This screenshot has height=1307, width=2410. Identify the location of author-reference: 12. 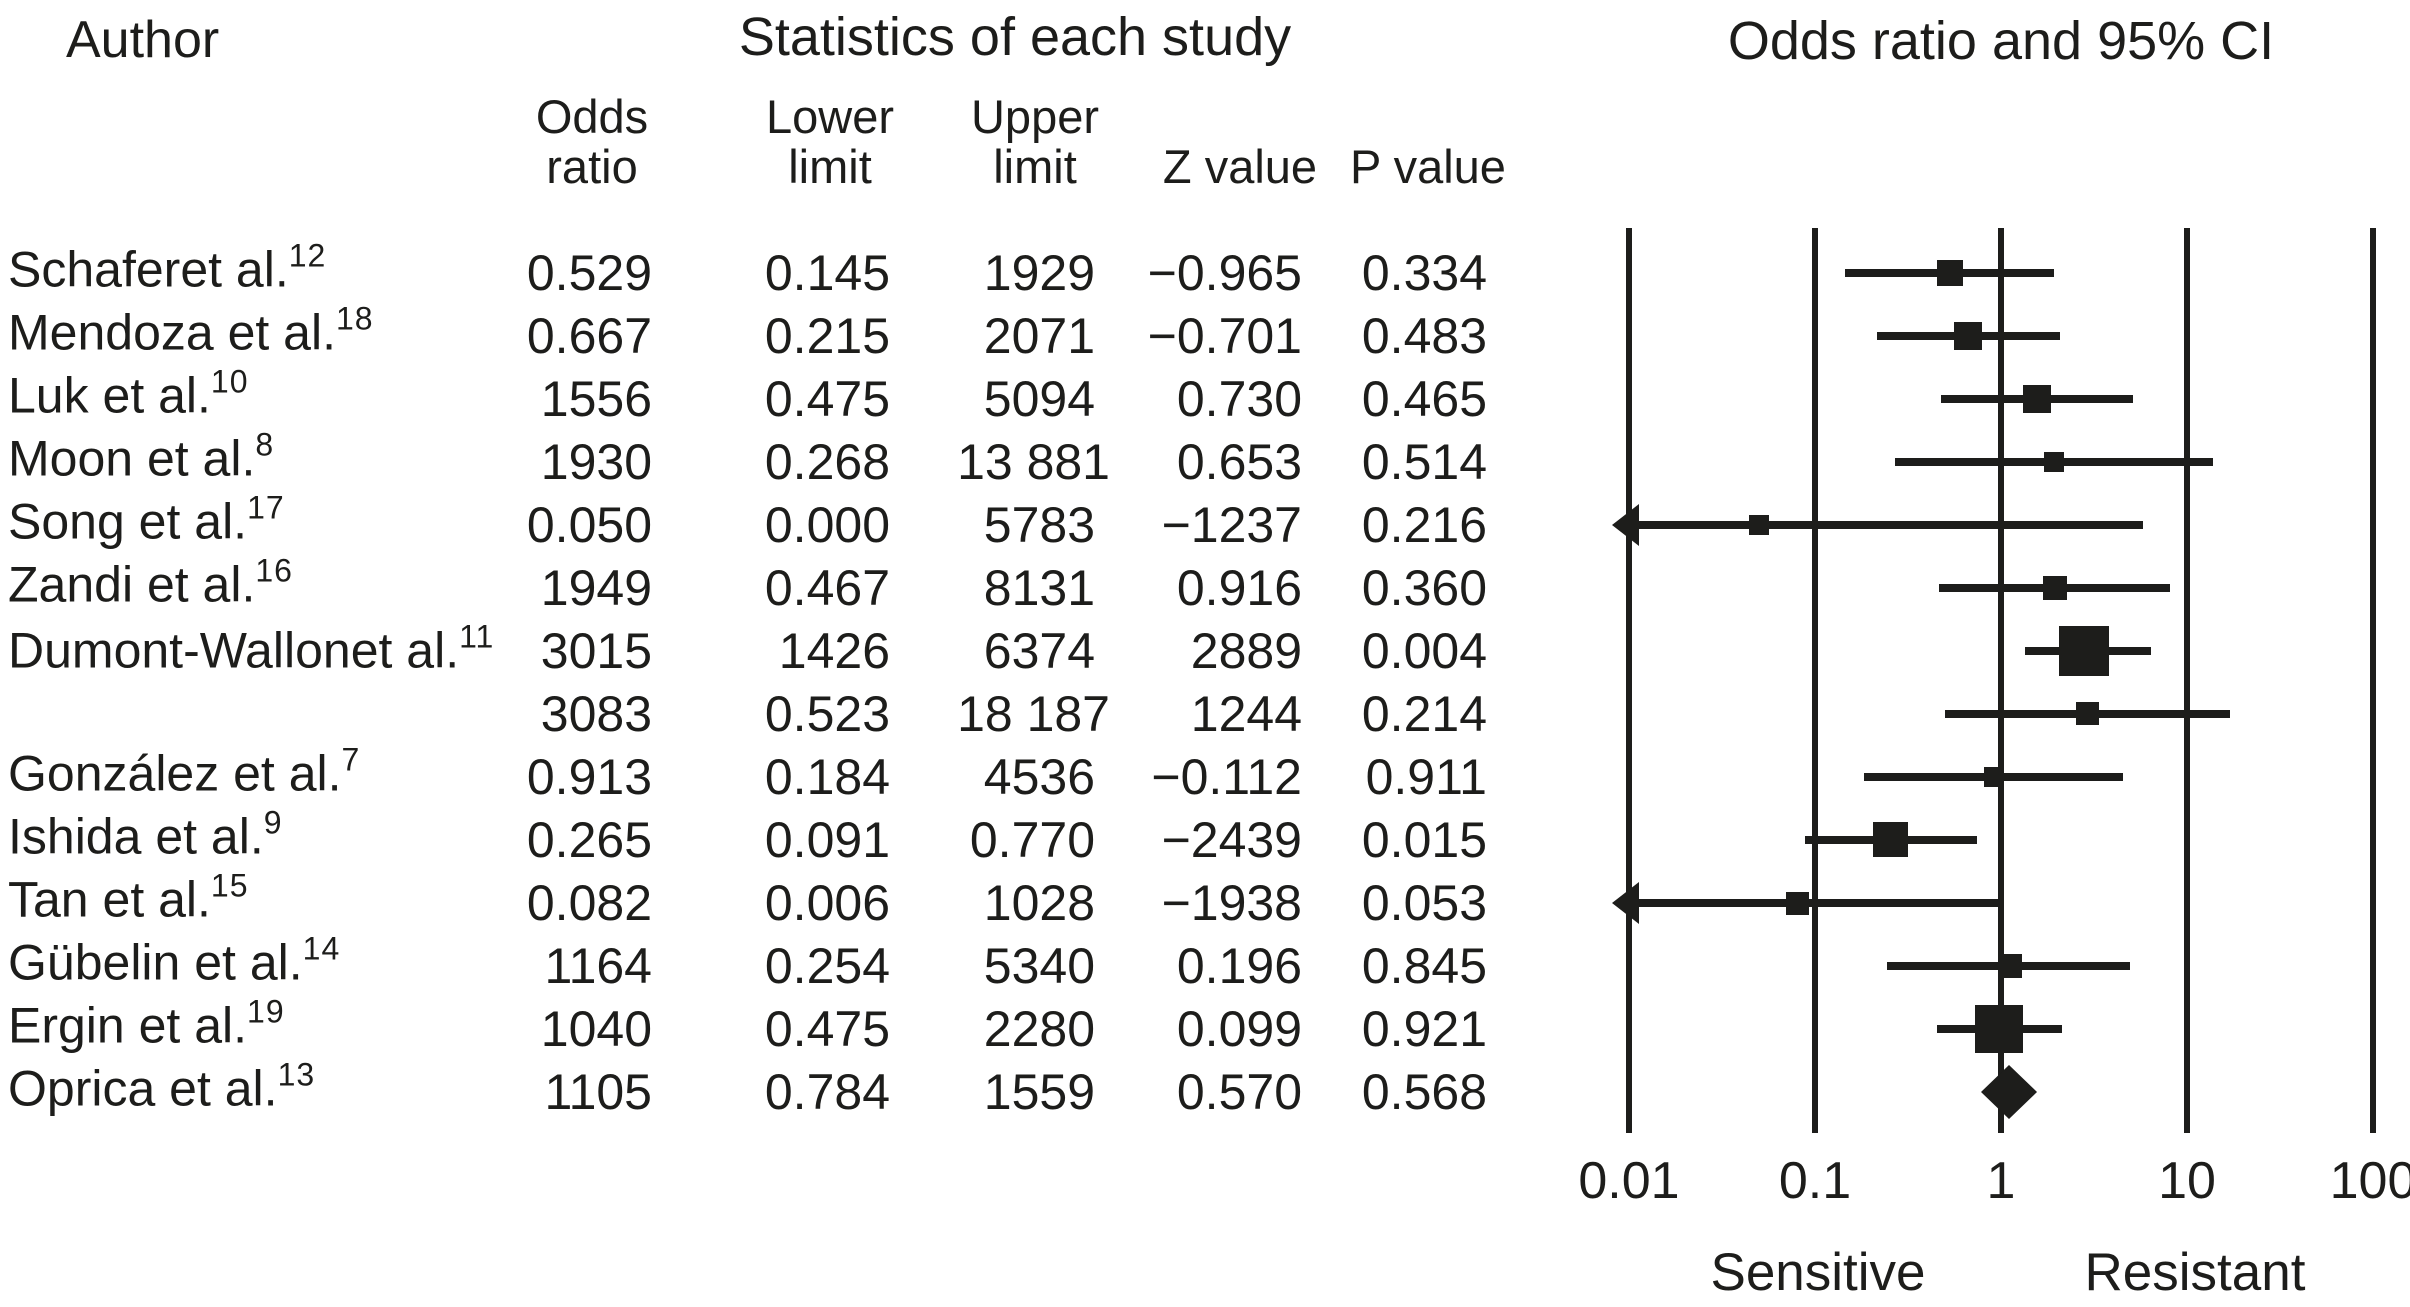
(307, 255).